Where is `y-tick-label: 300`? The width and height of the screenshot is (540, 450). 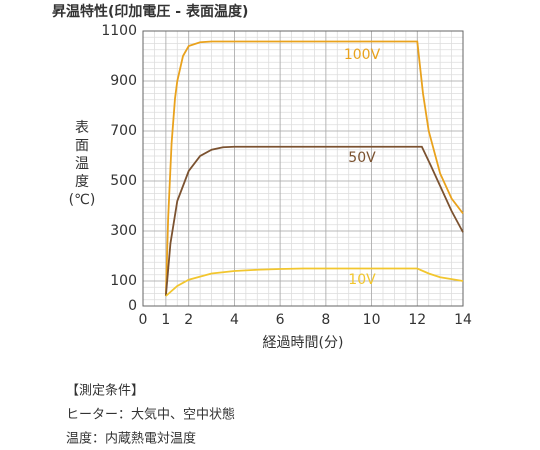 y-tick-label: 300 is located at coordinates (123, 231).